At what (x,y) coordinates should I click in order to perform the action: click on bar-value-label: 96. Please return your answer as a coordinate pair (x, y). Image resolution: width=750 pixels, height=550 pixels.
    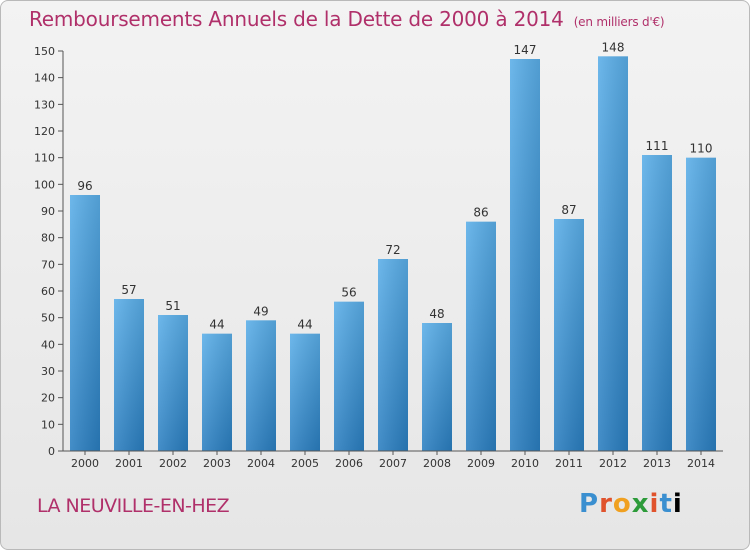
    Looking at the image, I should click on (84, 186).